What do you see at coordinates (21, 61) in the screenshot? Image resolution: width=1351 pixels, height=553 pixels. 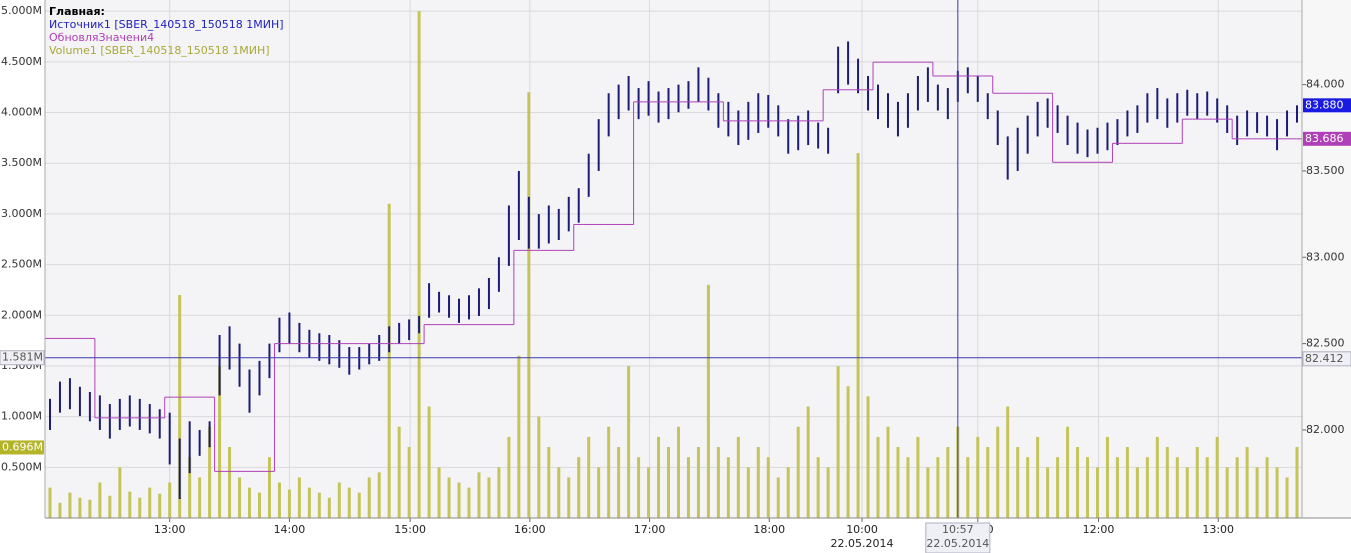 I see `y-tick-label: 4.500M` at bounding box center [21, 61].